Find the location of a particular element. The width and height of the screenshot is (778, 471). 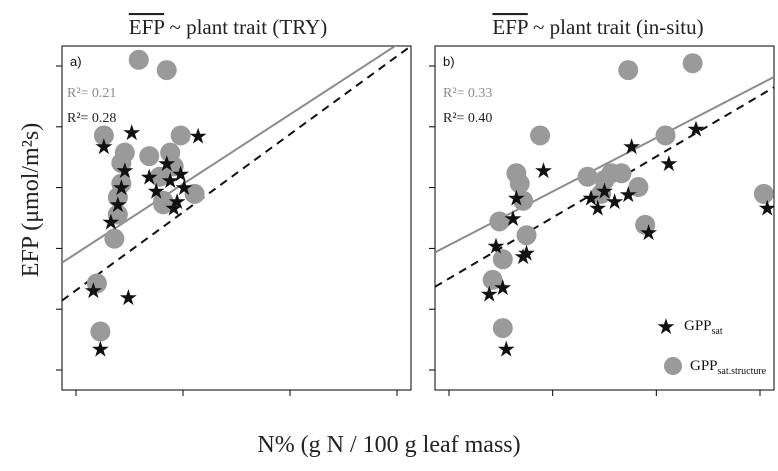

legend-gpp-label: GPPsat is located at coordinates (703, 327).